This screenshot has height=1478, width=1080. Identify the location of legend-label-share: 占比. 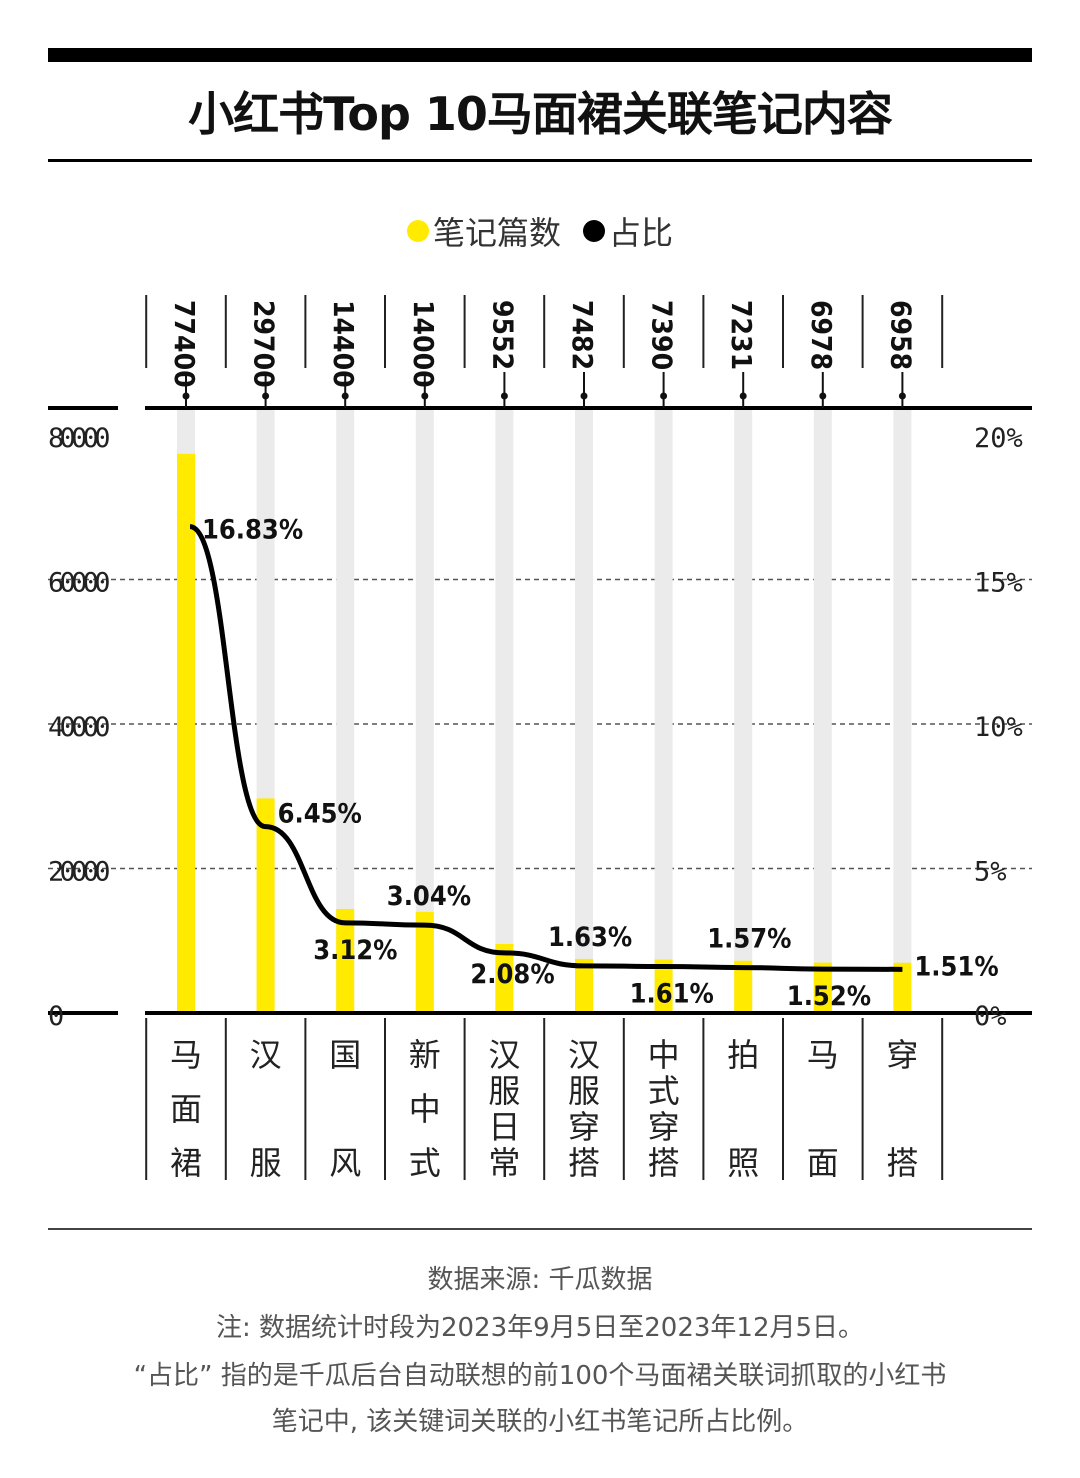
(641, 233).